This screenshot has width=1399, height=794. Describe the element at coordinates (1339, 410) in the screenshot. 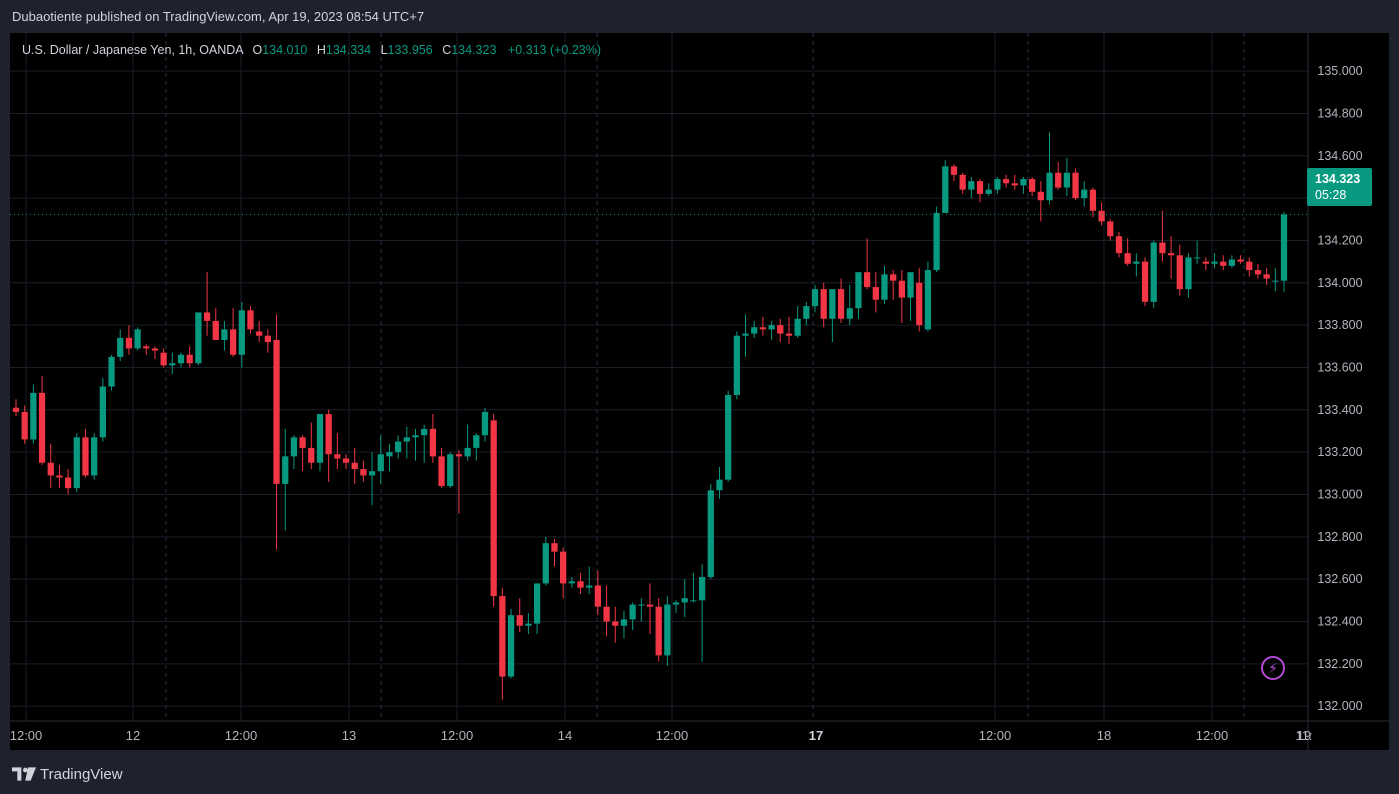

I see `y-tick-label: 133.400` at that location.